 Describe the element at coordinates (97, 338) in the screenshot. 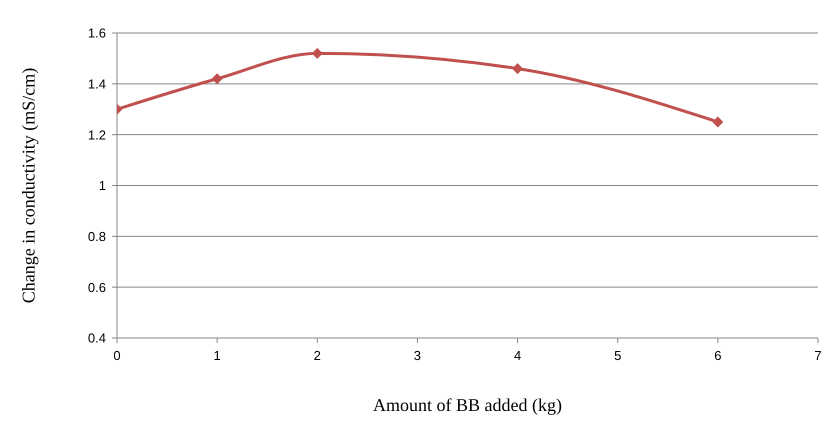

I see `y-tick-label: 0.4` at that location.